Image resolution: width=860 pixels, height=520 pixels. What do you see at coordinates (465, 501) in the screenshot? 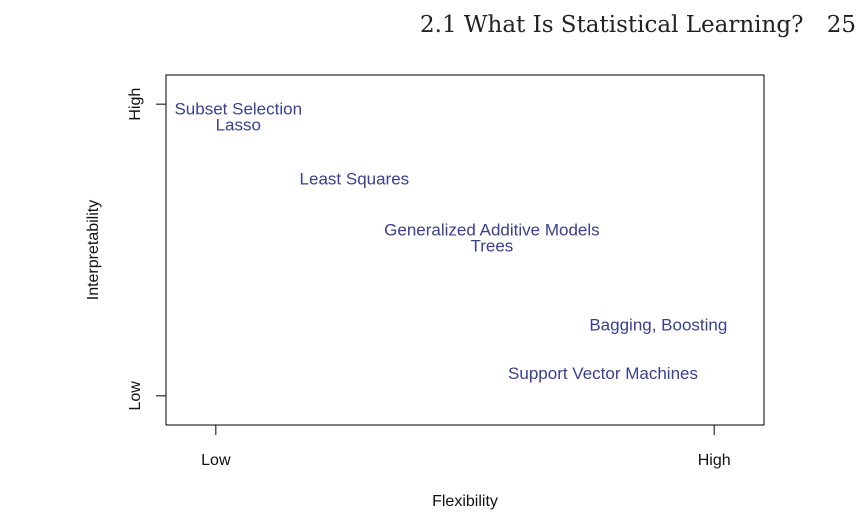
I see `x-axis-title: Flexibility` at bounding box center [465, 501].